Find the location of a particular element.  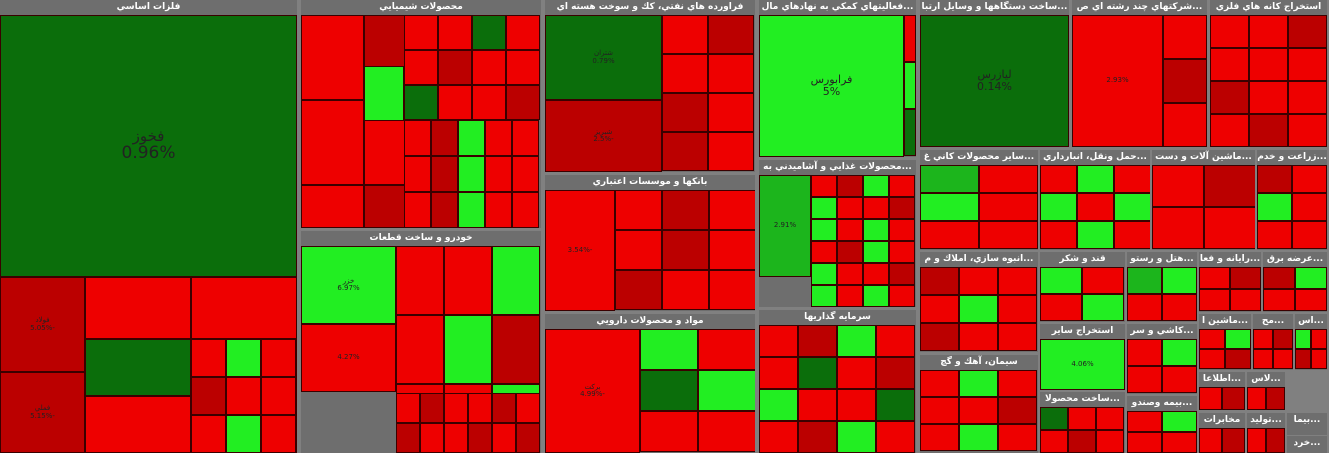

stock-tile: 4.27% is located at coordinates (348, 358).